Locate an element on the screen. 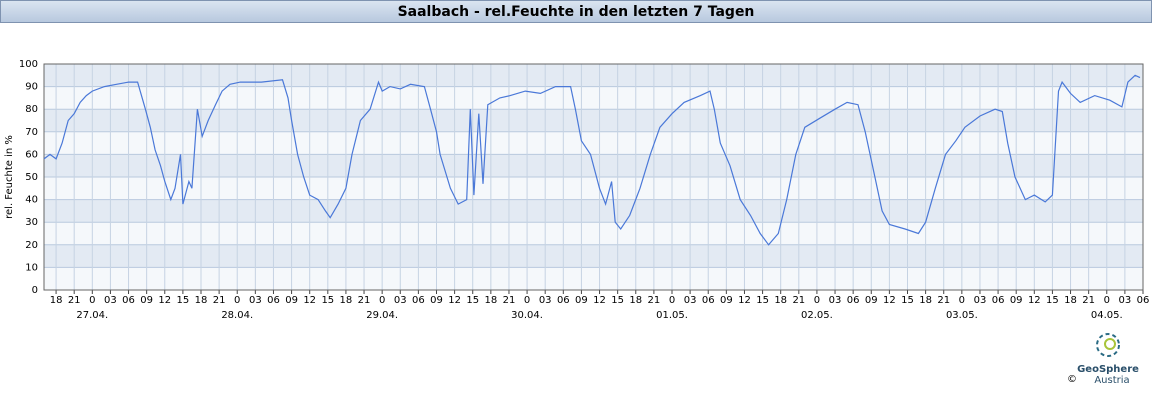 This screenshot has width=1152, height=404. date-label: 28.04. is located at coordinates (237, 315).